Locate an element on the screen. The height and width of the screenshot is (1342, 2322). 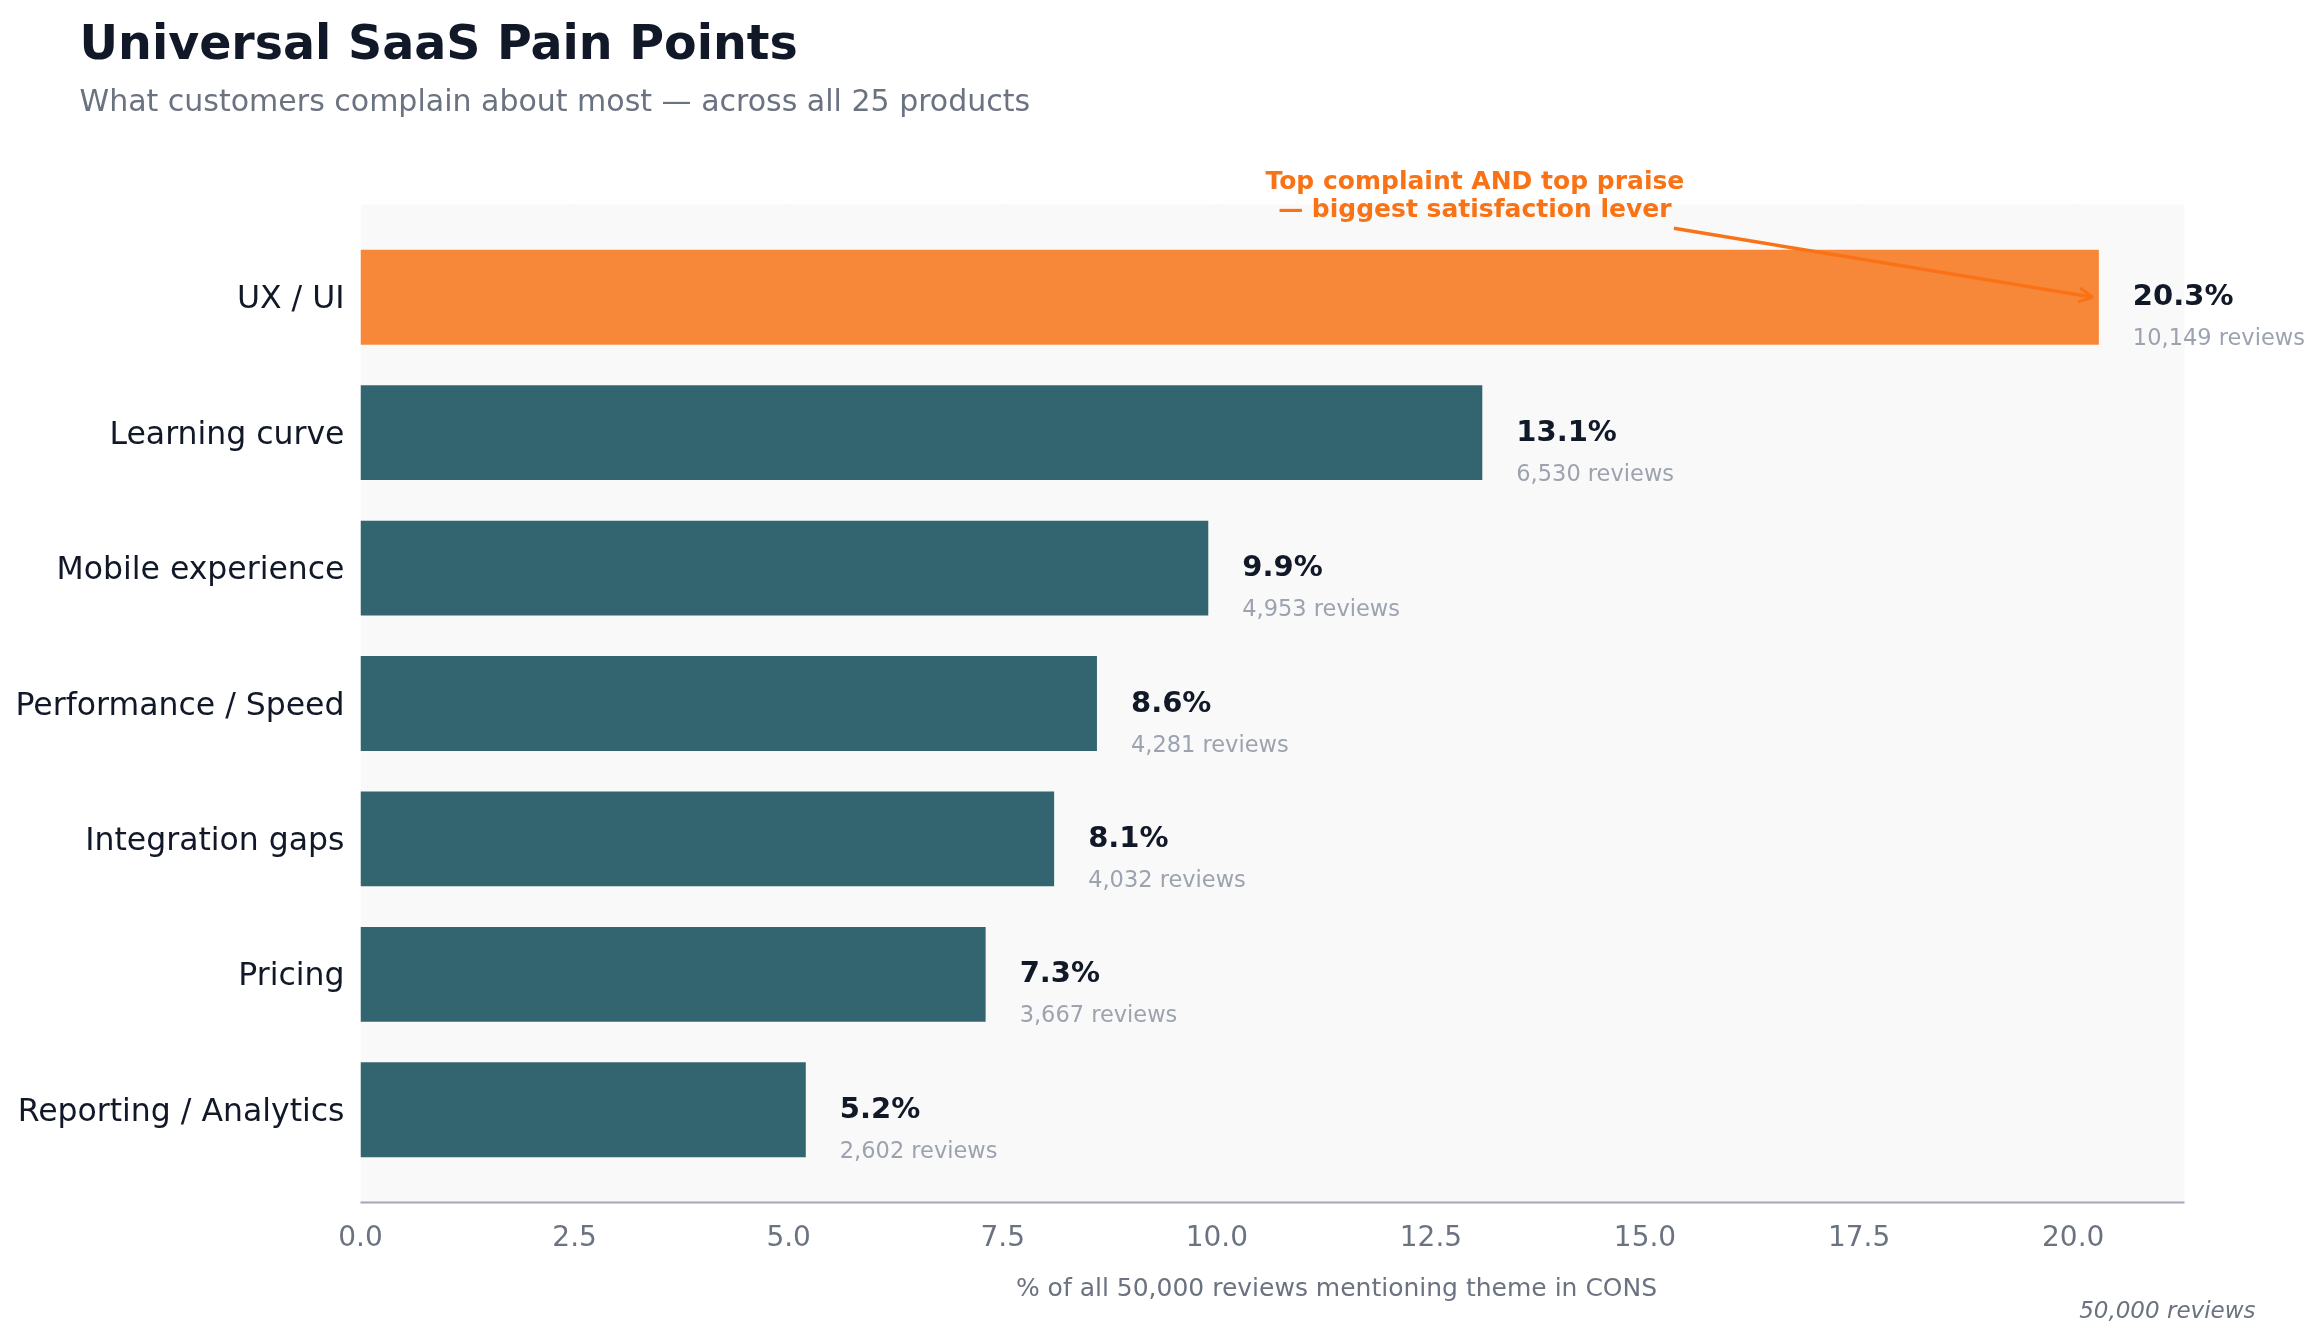
data-label: 8.1% 4,032 reviews is located at coordinates (1167, 855).